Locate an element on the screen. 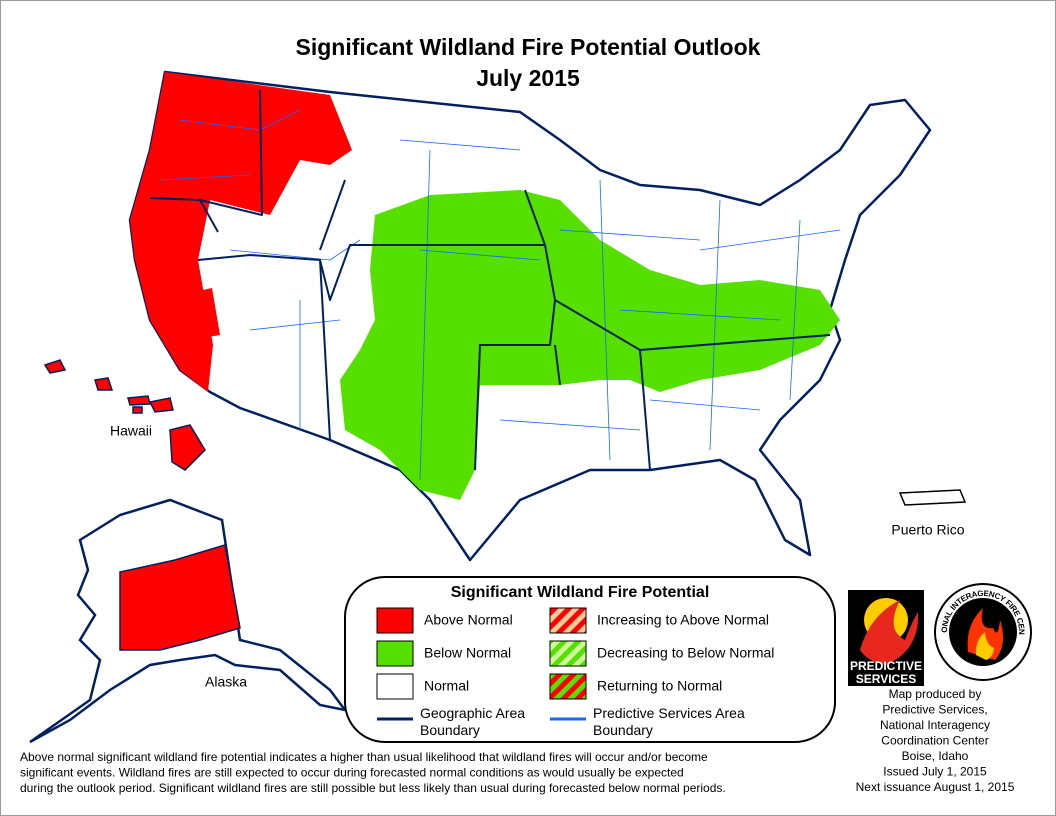 The height and width of the screenshot is (816, 1056). producer-line: Coordination Center is located at coordinates (934, 741).